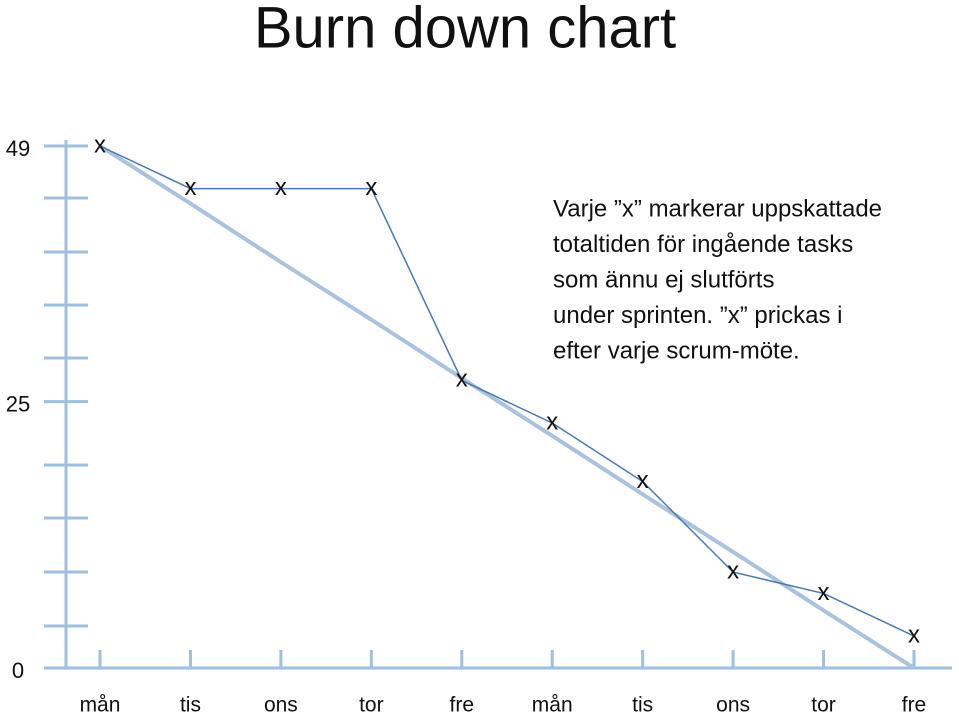  Describe the element at coordinates (18, 403) in the screenshot. I see `y-tick-label: 25` at that location.